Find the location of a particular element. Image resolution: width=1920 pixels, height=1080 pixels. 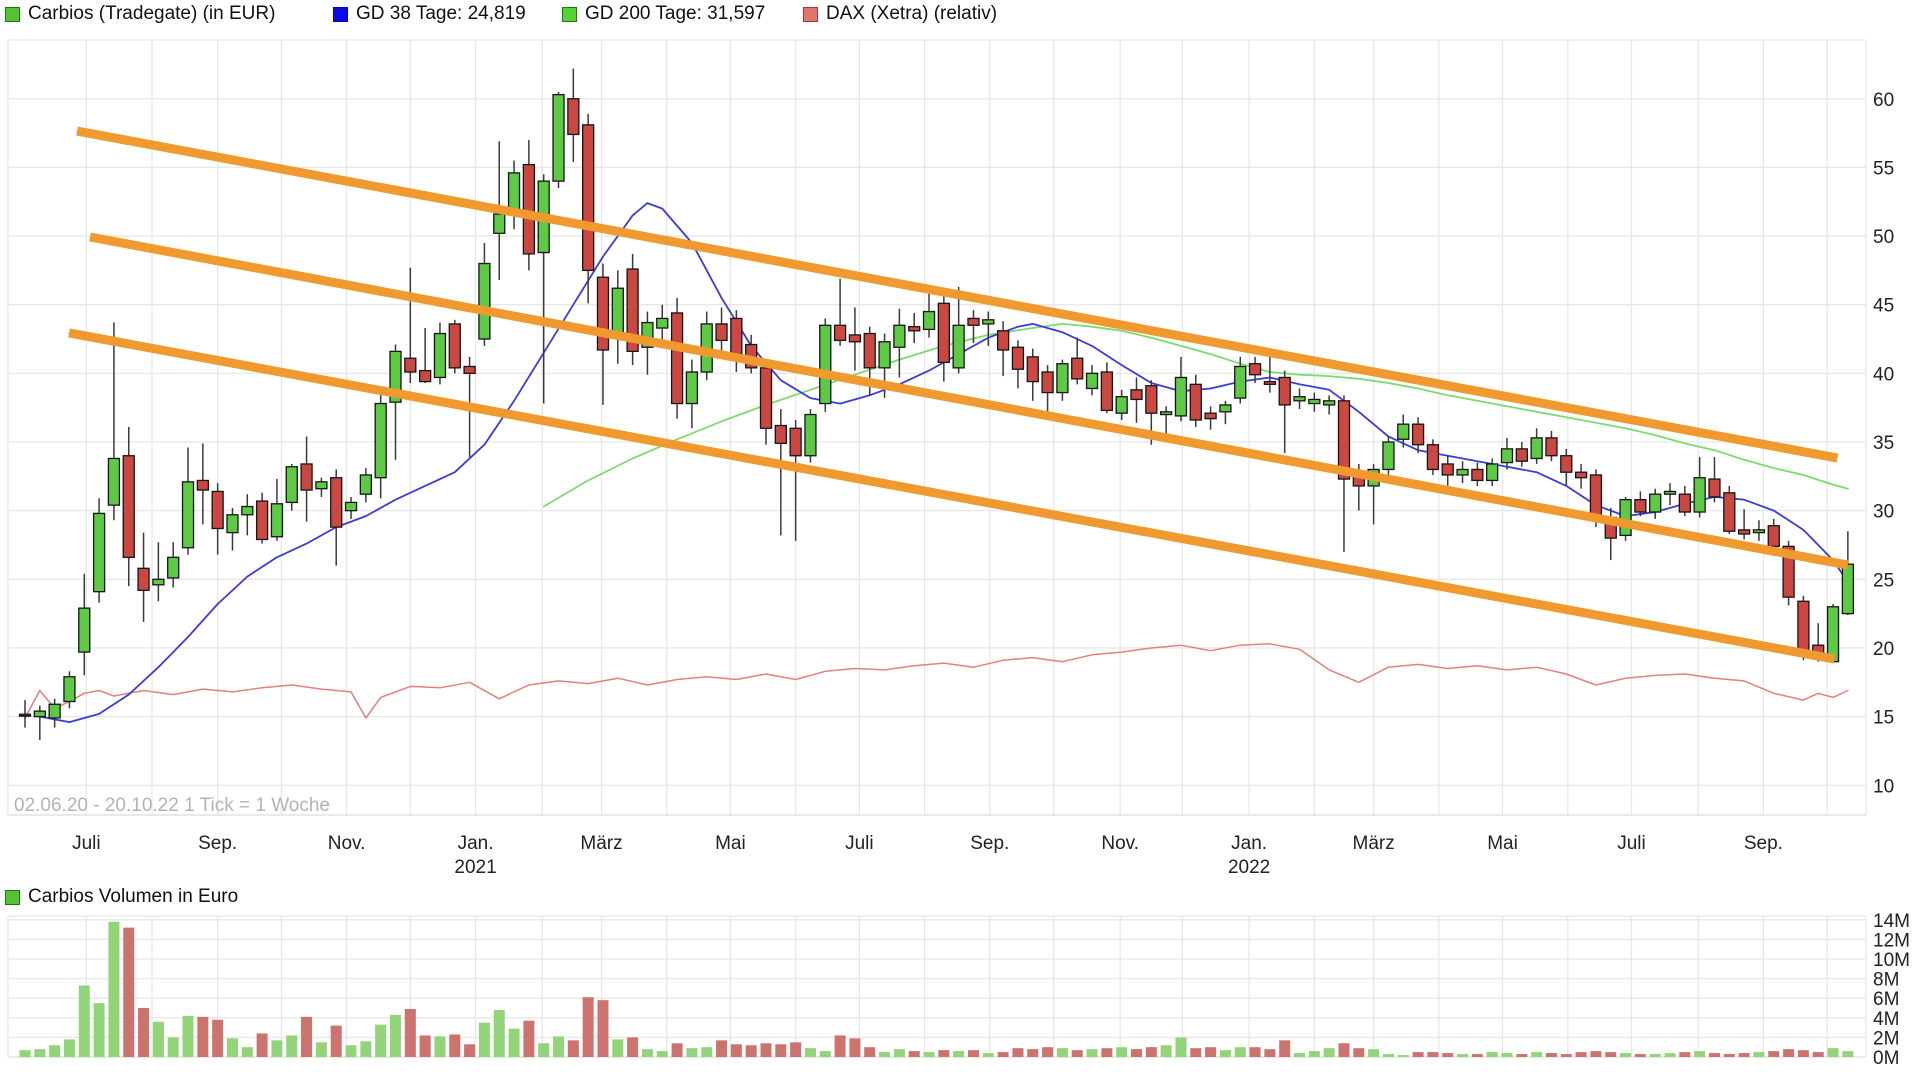

legend-label-gd38: GD 38 Tage: 24,819 is located at coordinates (441, 13).